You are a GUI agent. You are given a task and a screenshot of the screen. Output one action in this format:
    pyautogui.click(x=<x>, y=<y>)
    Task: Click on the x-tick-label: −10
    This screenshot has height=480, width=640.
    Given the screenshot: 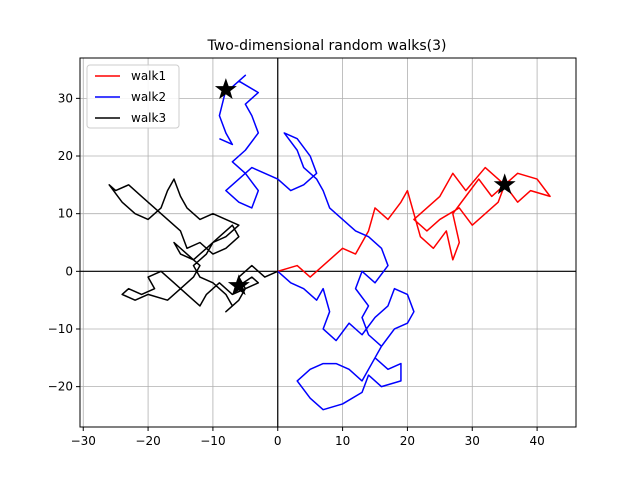 What is the action you would take?
    pyautogui.click(x=212, y=441)
    